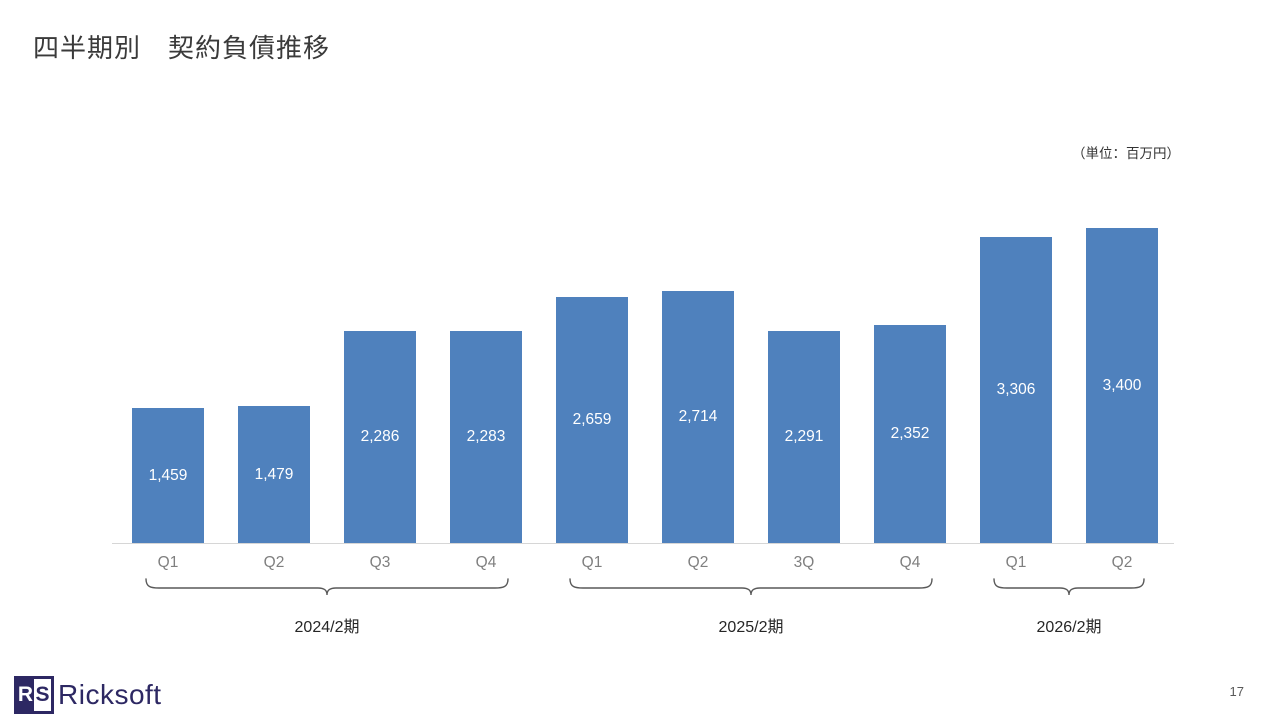  I want to click on bar-value-label: 2,352, so click(910, 433).